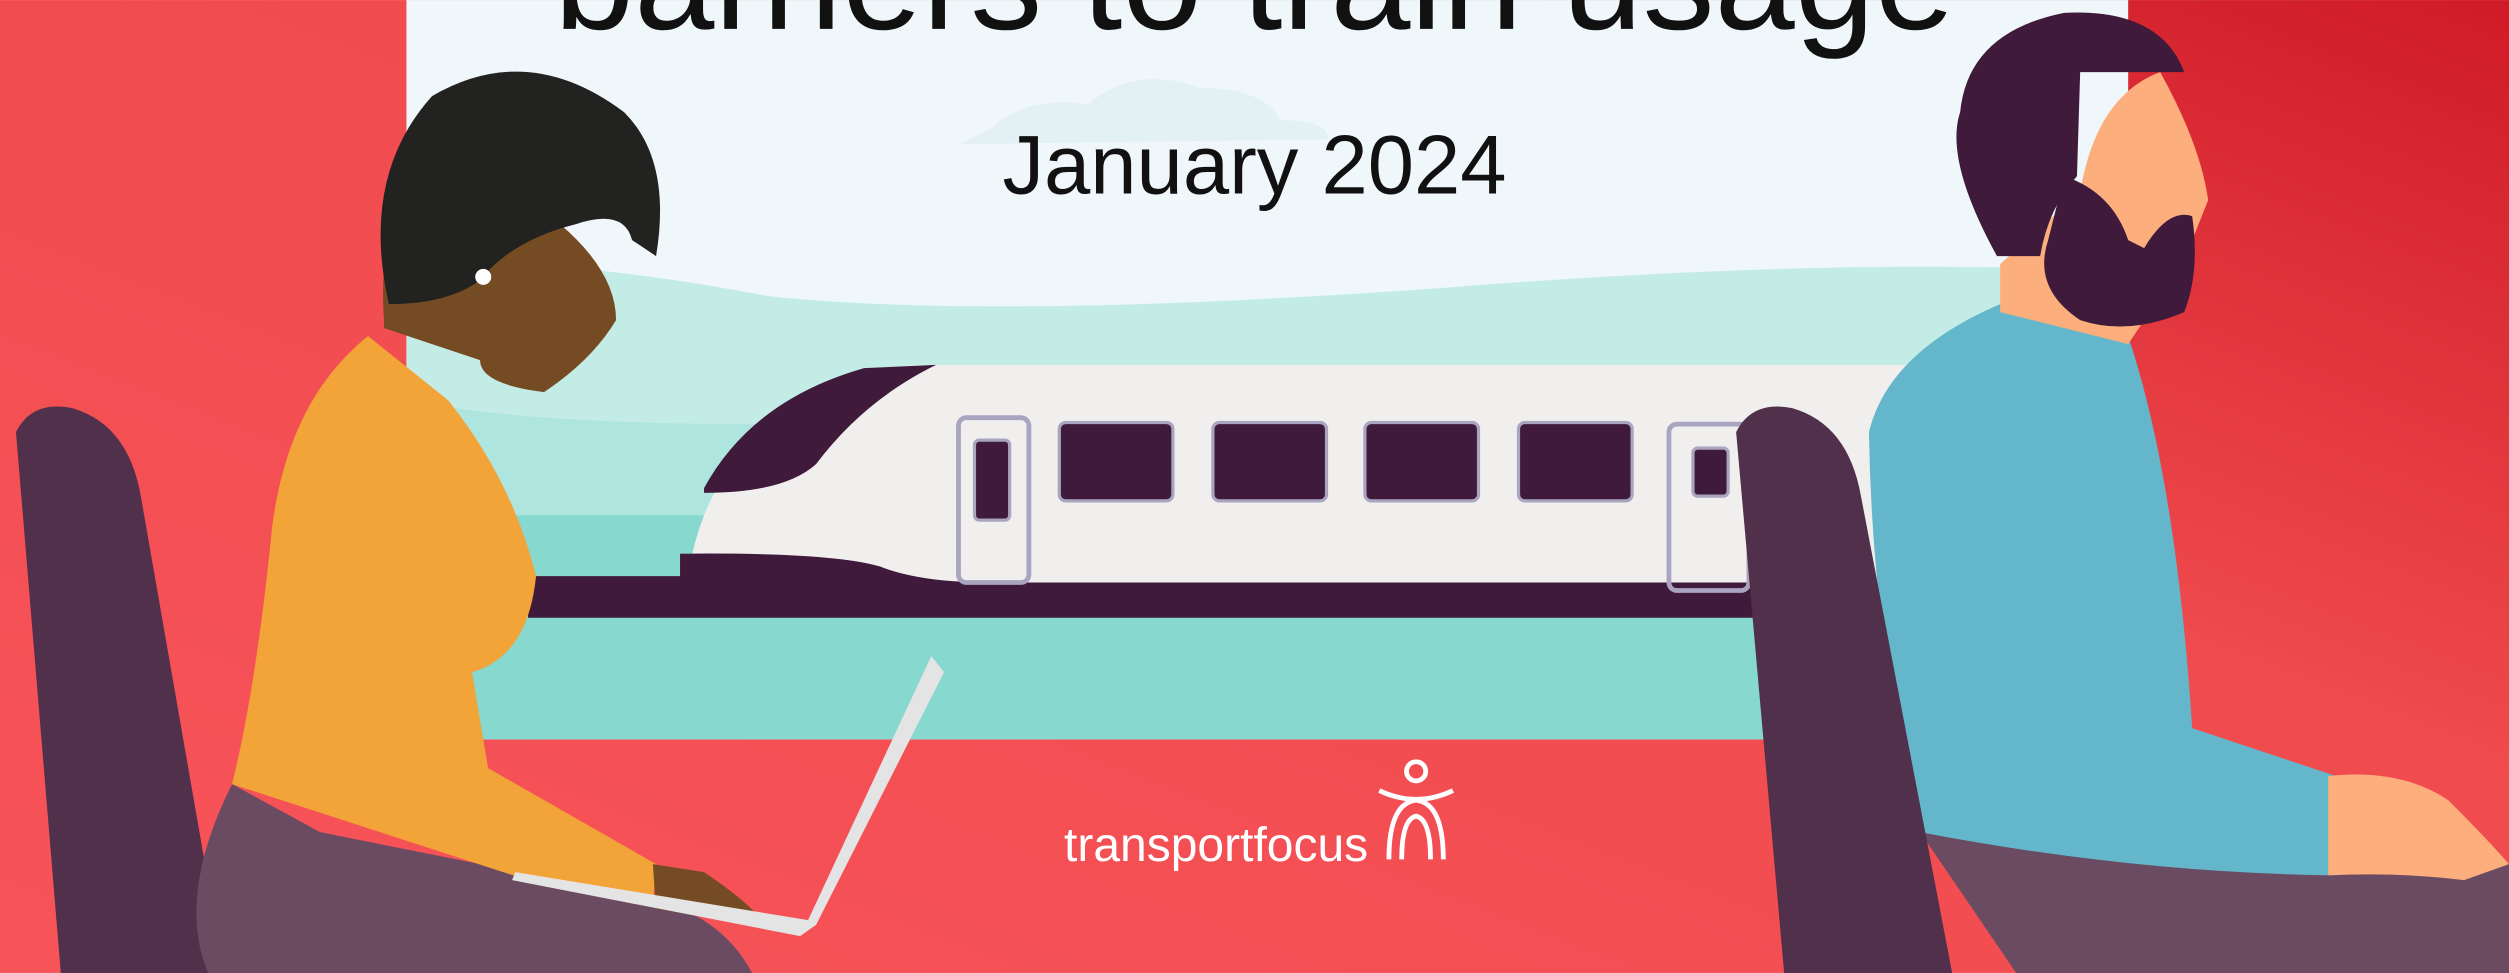 This screenshot has width=2509, height=973. What do you see at coordinates (1254, 30) in the screenshot?
I see `title: barriers to train usage` at bounding box center [1254, 30].